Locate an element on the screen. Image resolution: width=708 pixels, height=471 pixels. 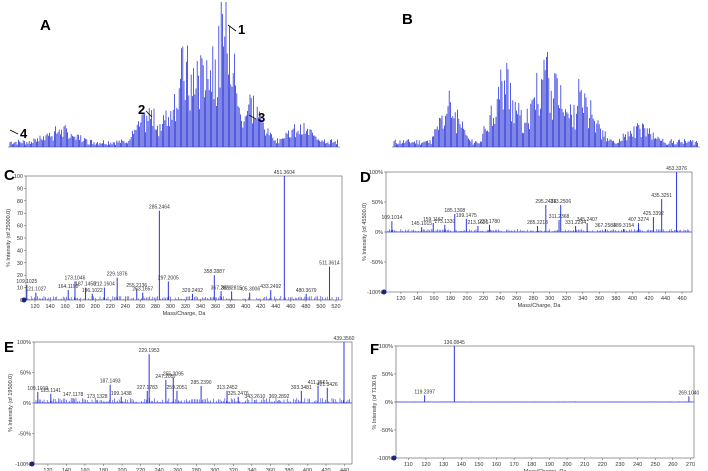
y-tick-label: 50% is located at coordinates (377, 203).